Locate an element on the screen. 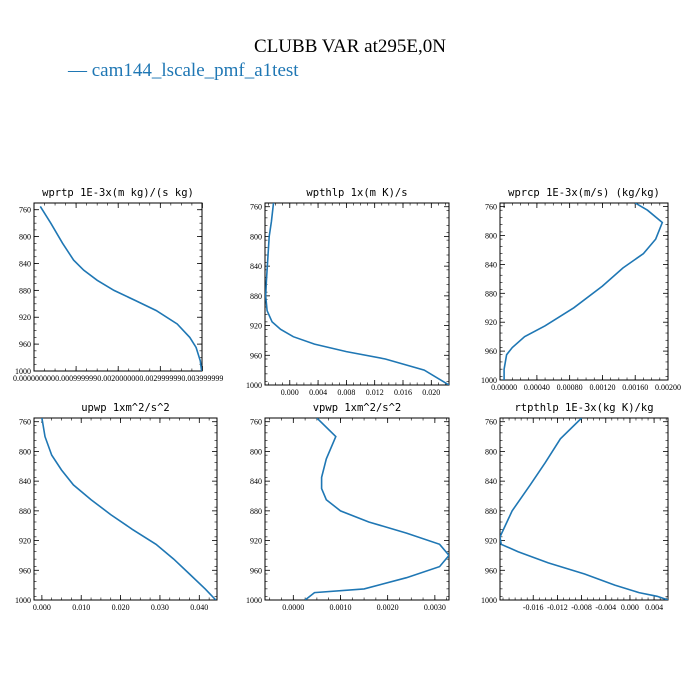  x-tick-label: -0.004 is located at coordinates (605, 607).